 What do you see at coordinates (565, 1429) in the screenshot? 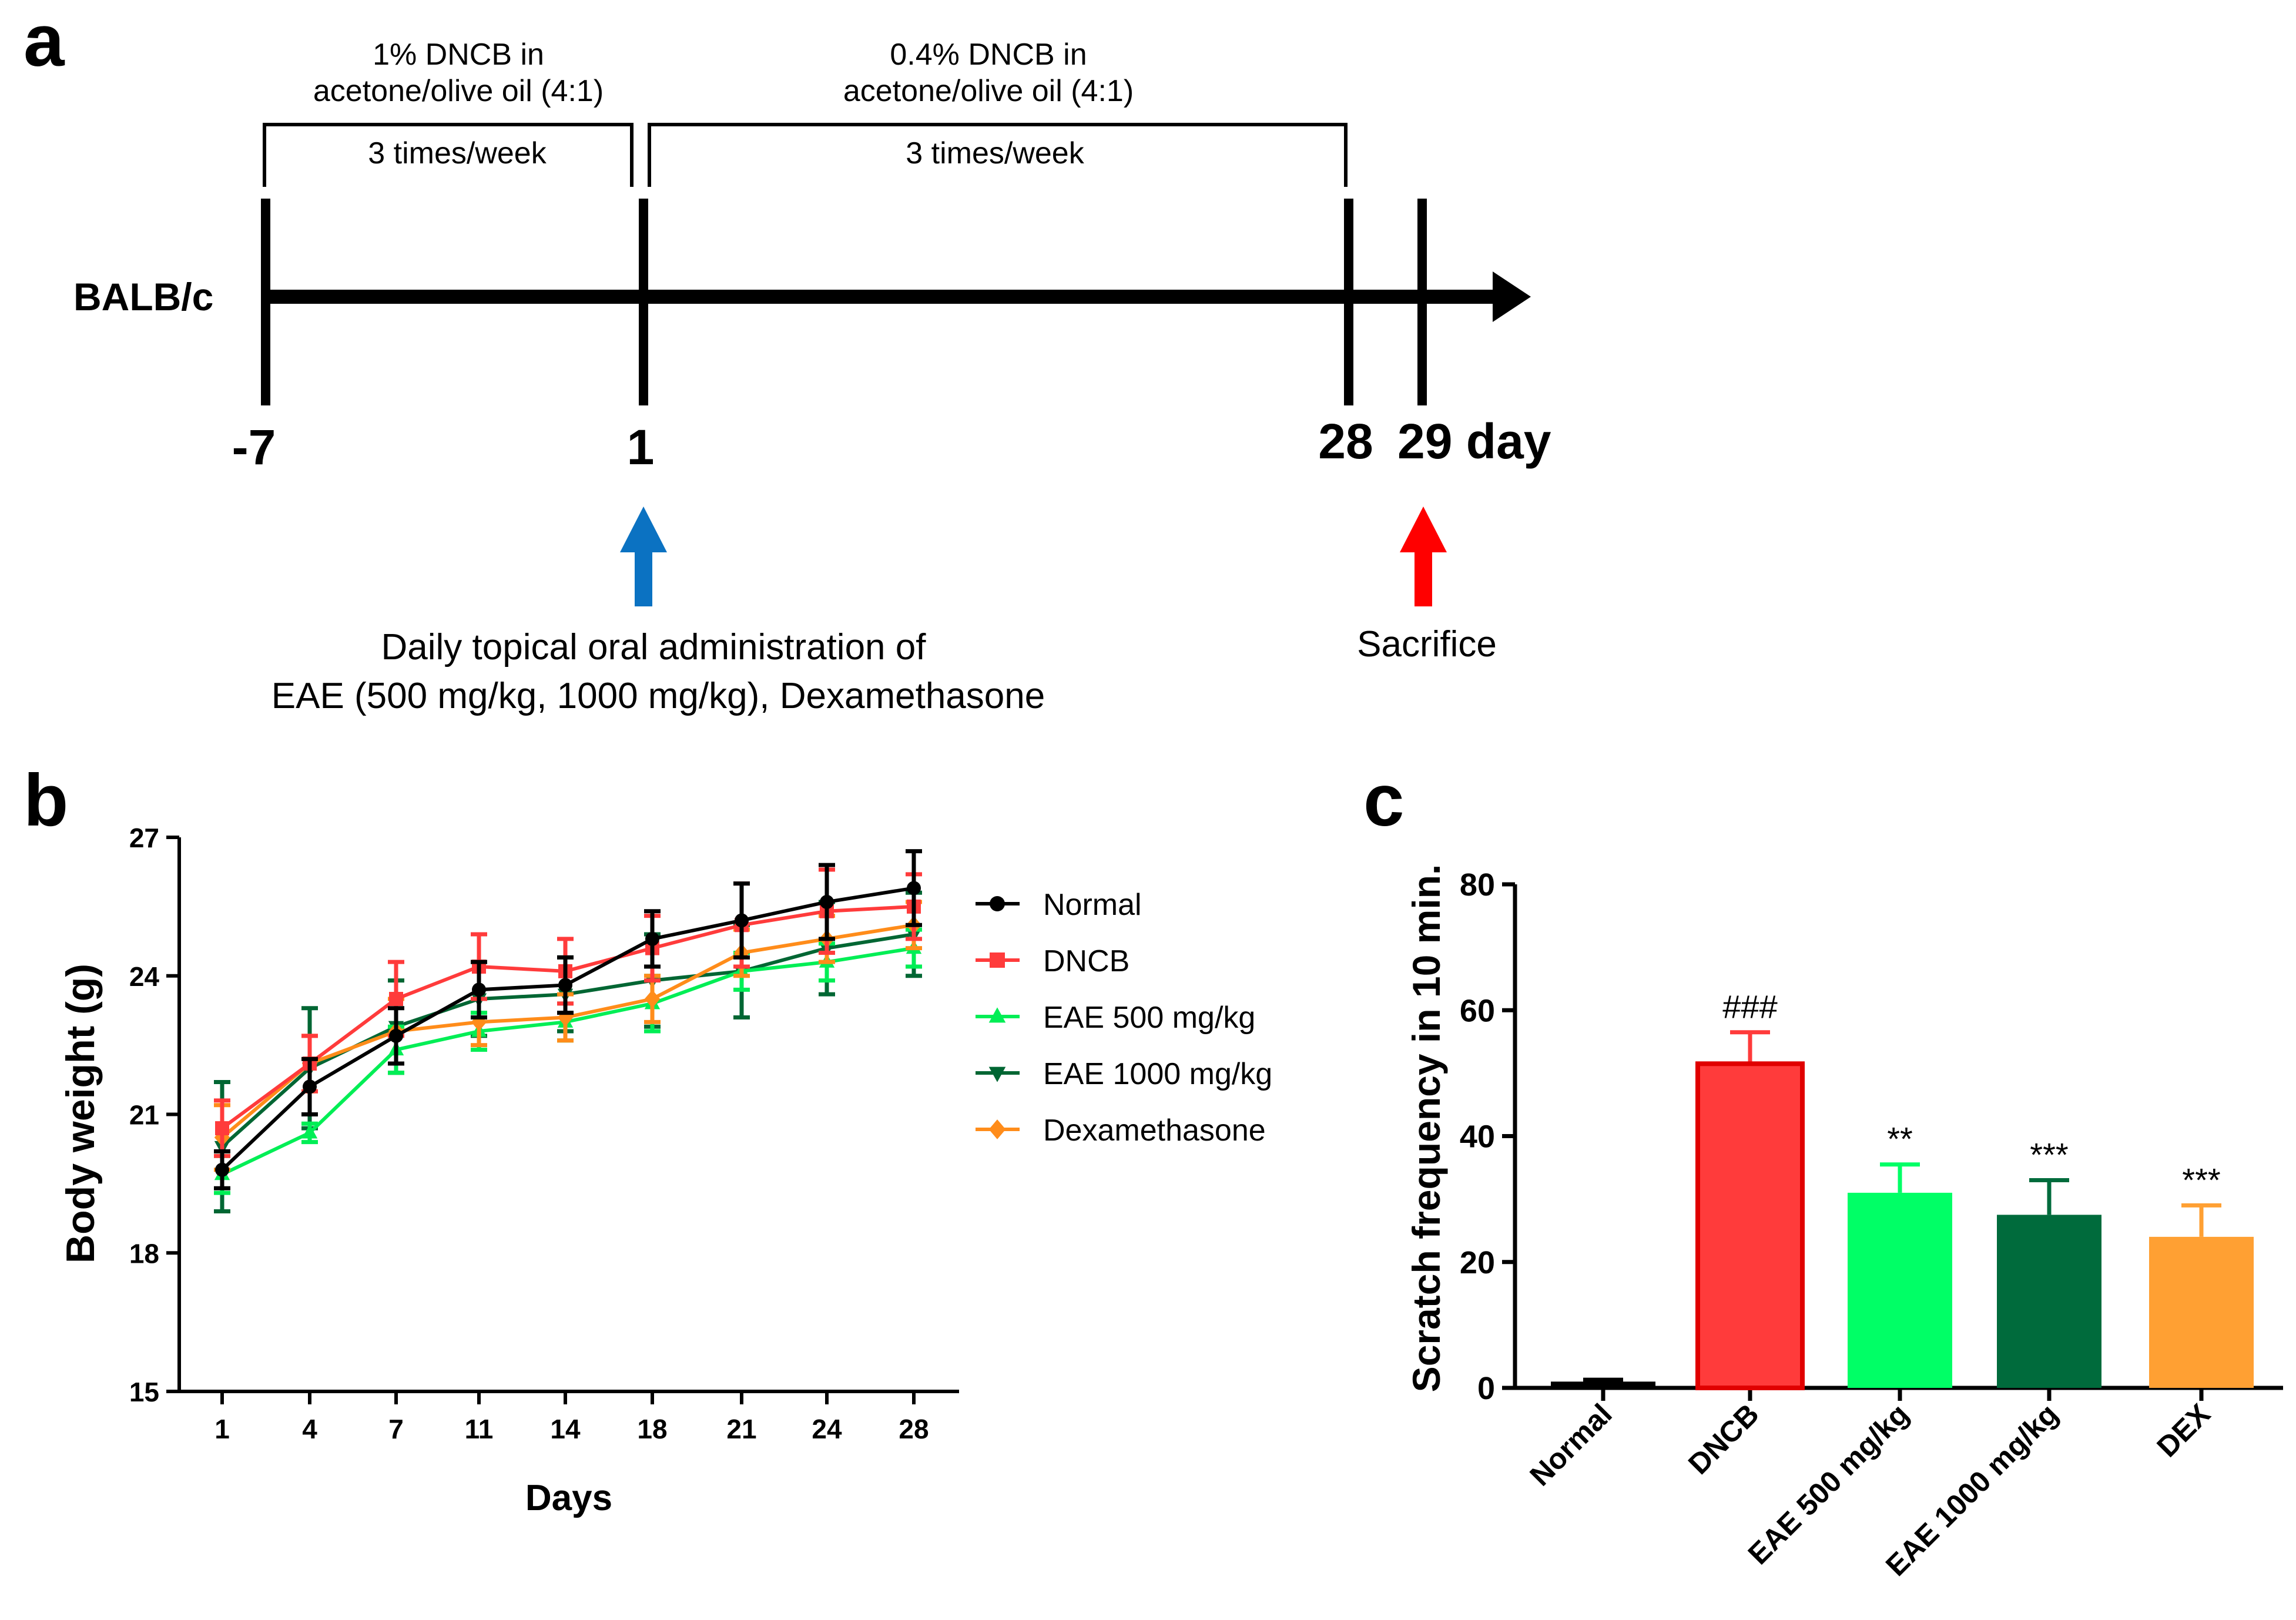
I see `b-x-tick-label: 14` at bounding box center [565, 1429].